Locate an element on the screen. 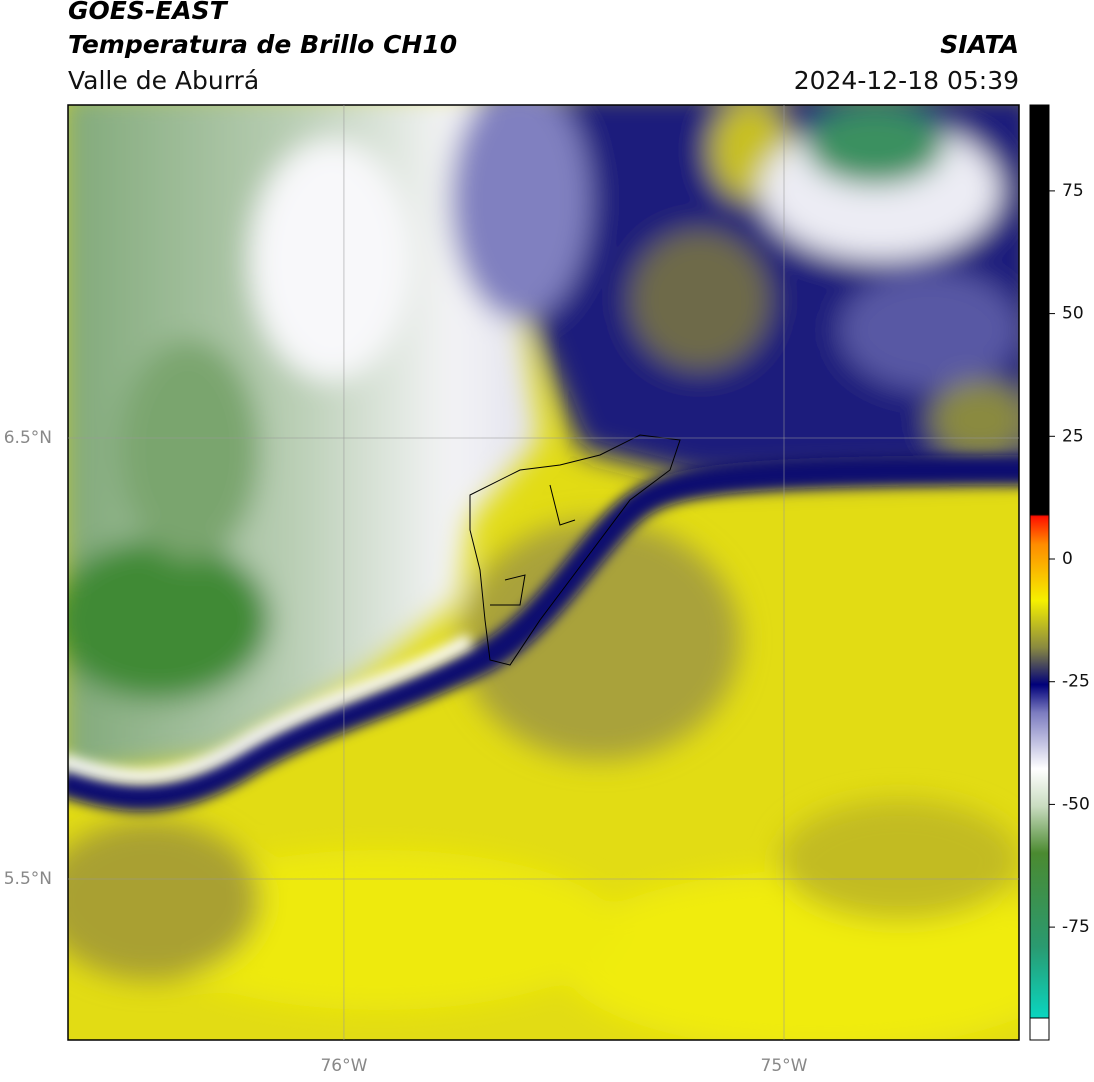 This screenshot has height=1082, width=1094. colorbar-label: -75 is located at coordinates (1076, 927).